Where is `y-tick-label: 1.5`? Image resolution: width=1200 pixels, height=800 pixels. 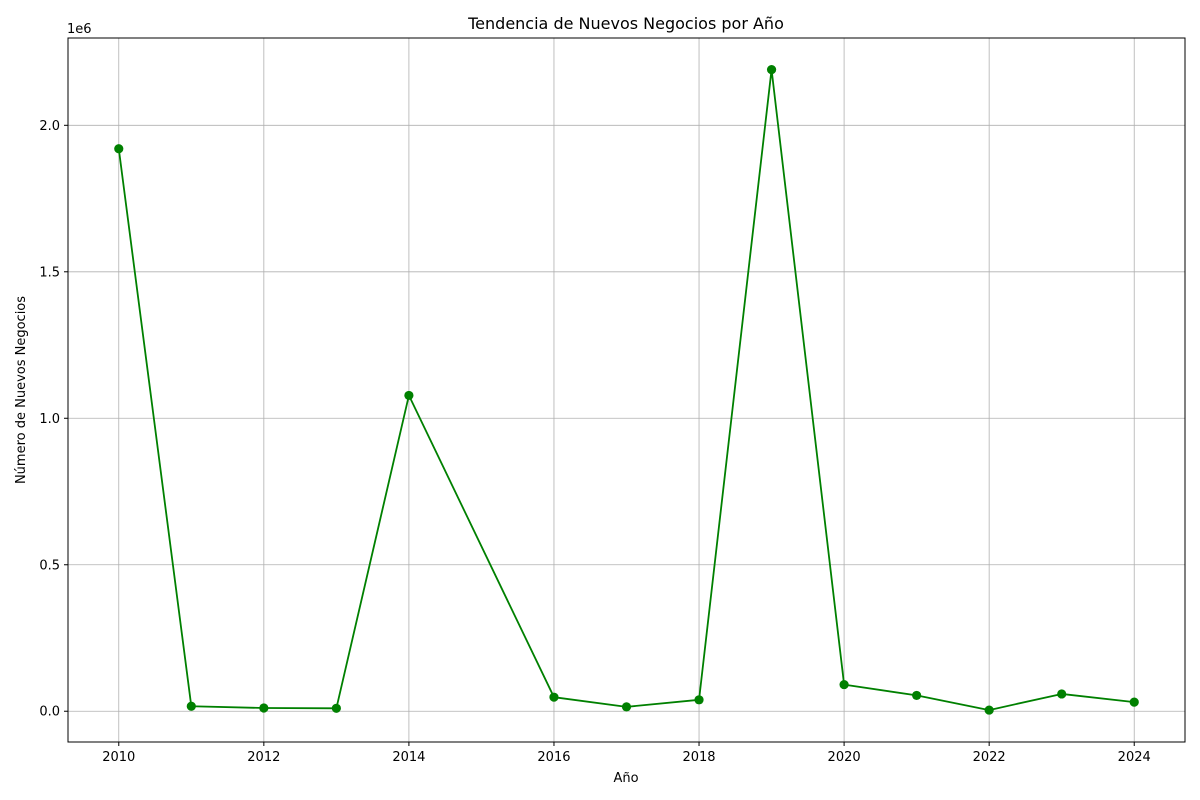 y-tick-label: 1.5 is located at coordinates (49, 272).